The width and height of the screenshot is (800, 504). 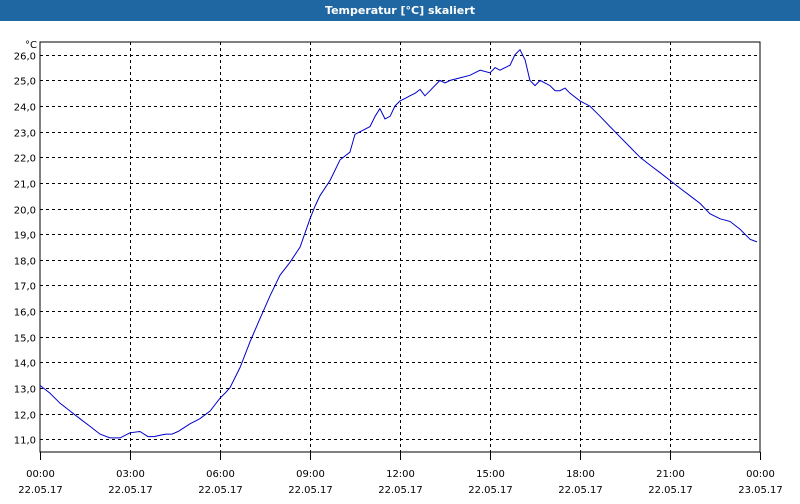 I want to click on x-tick-label-time: 06:00, so click(x=220, y=474).